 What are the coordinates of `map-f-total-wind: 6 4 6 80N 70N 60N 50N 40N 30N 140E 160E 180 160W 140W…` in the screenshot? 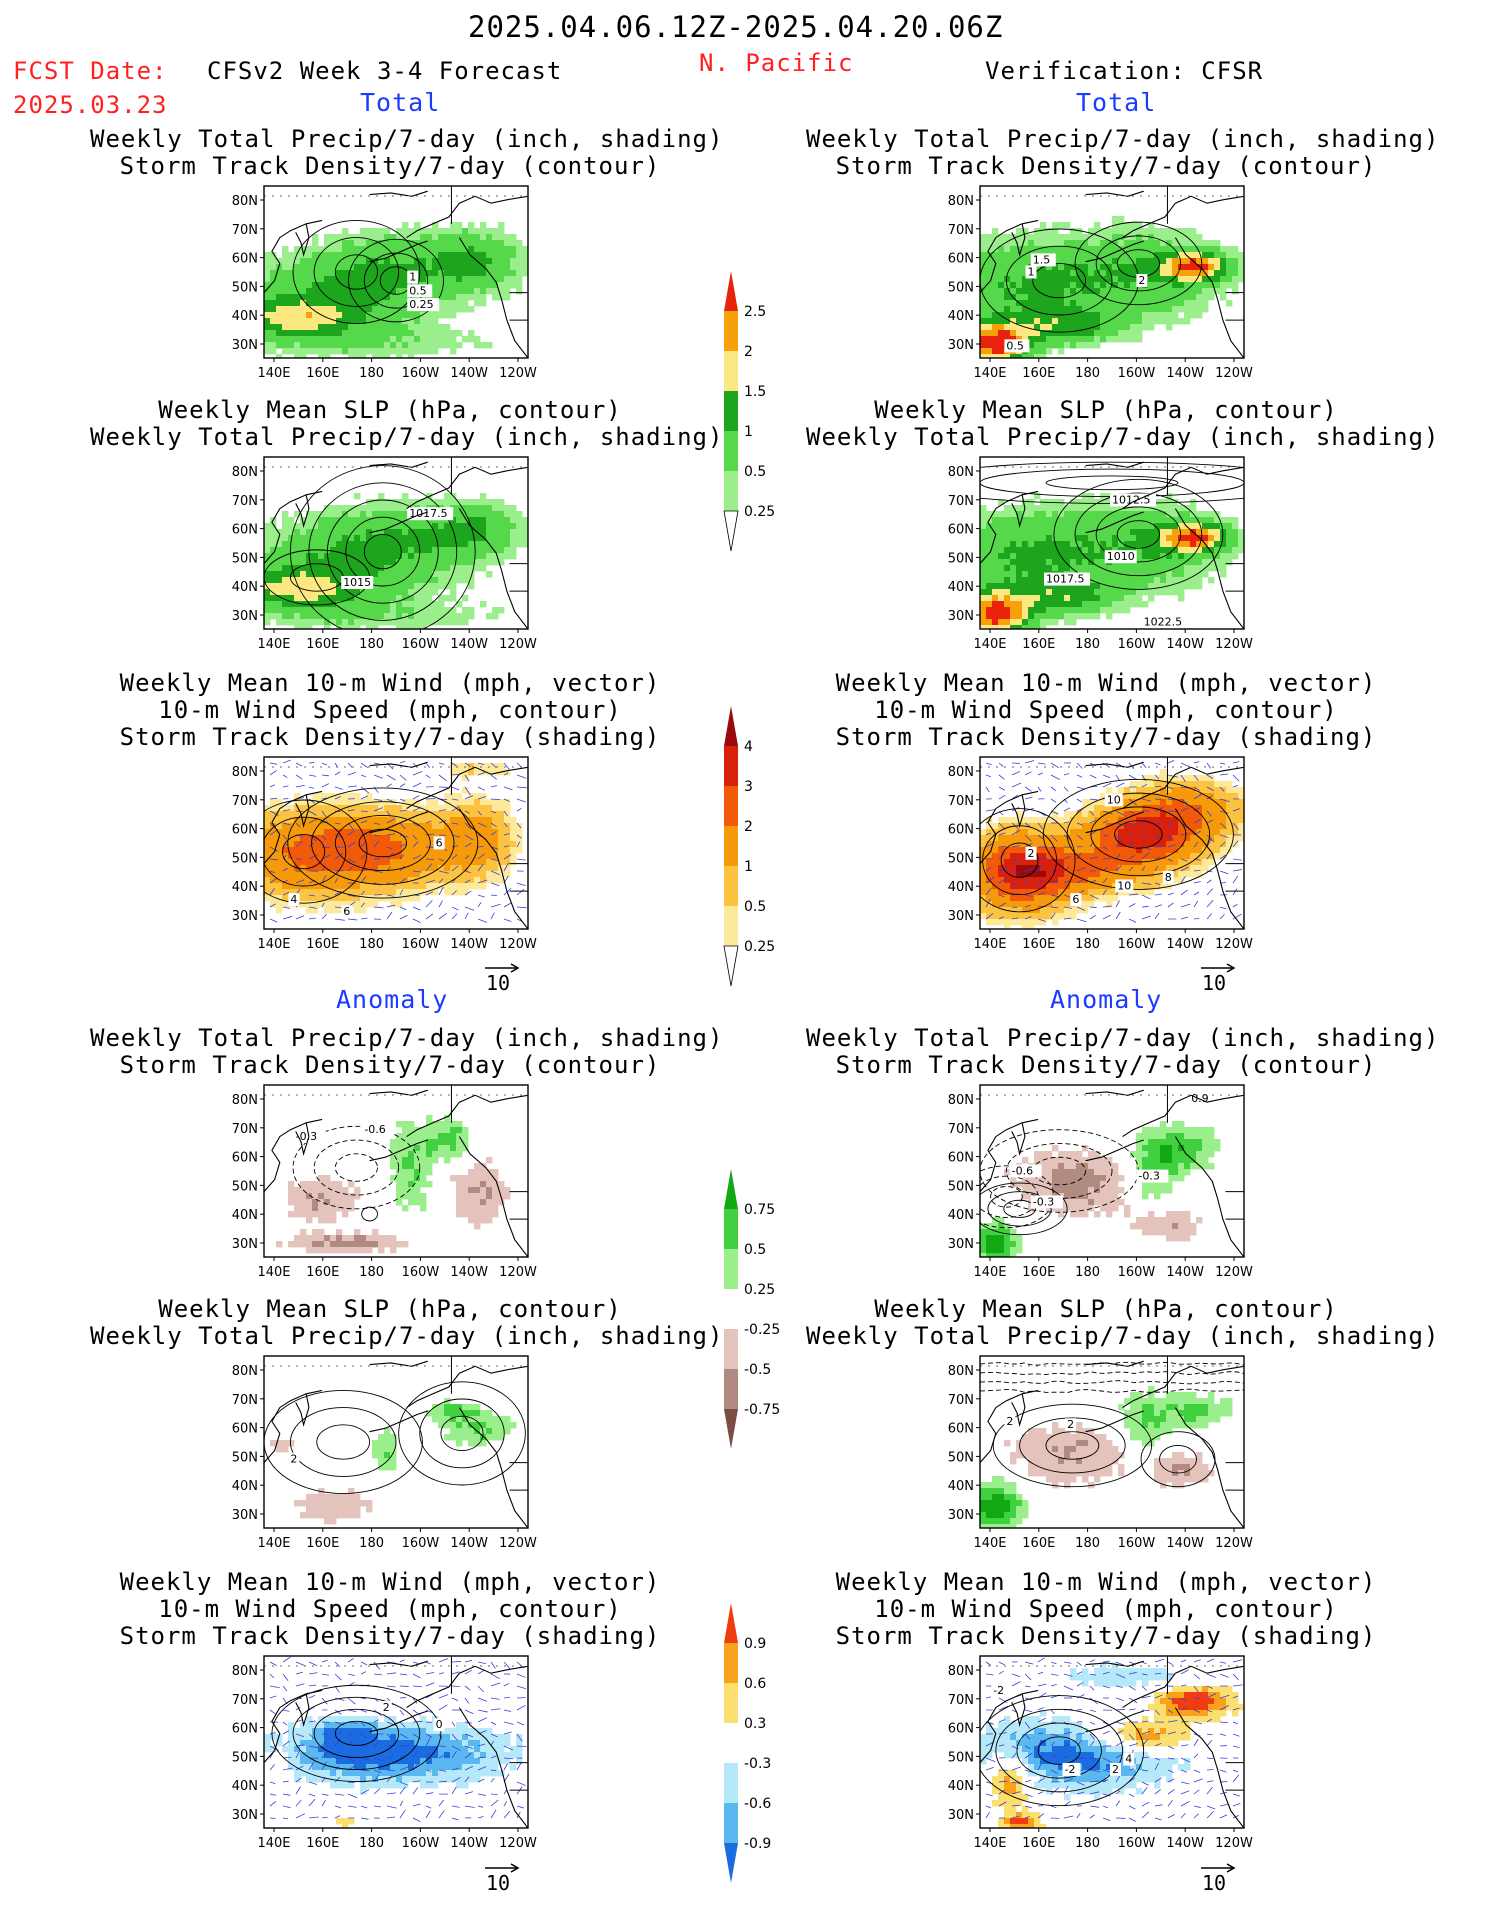 It's located at (384, 854).